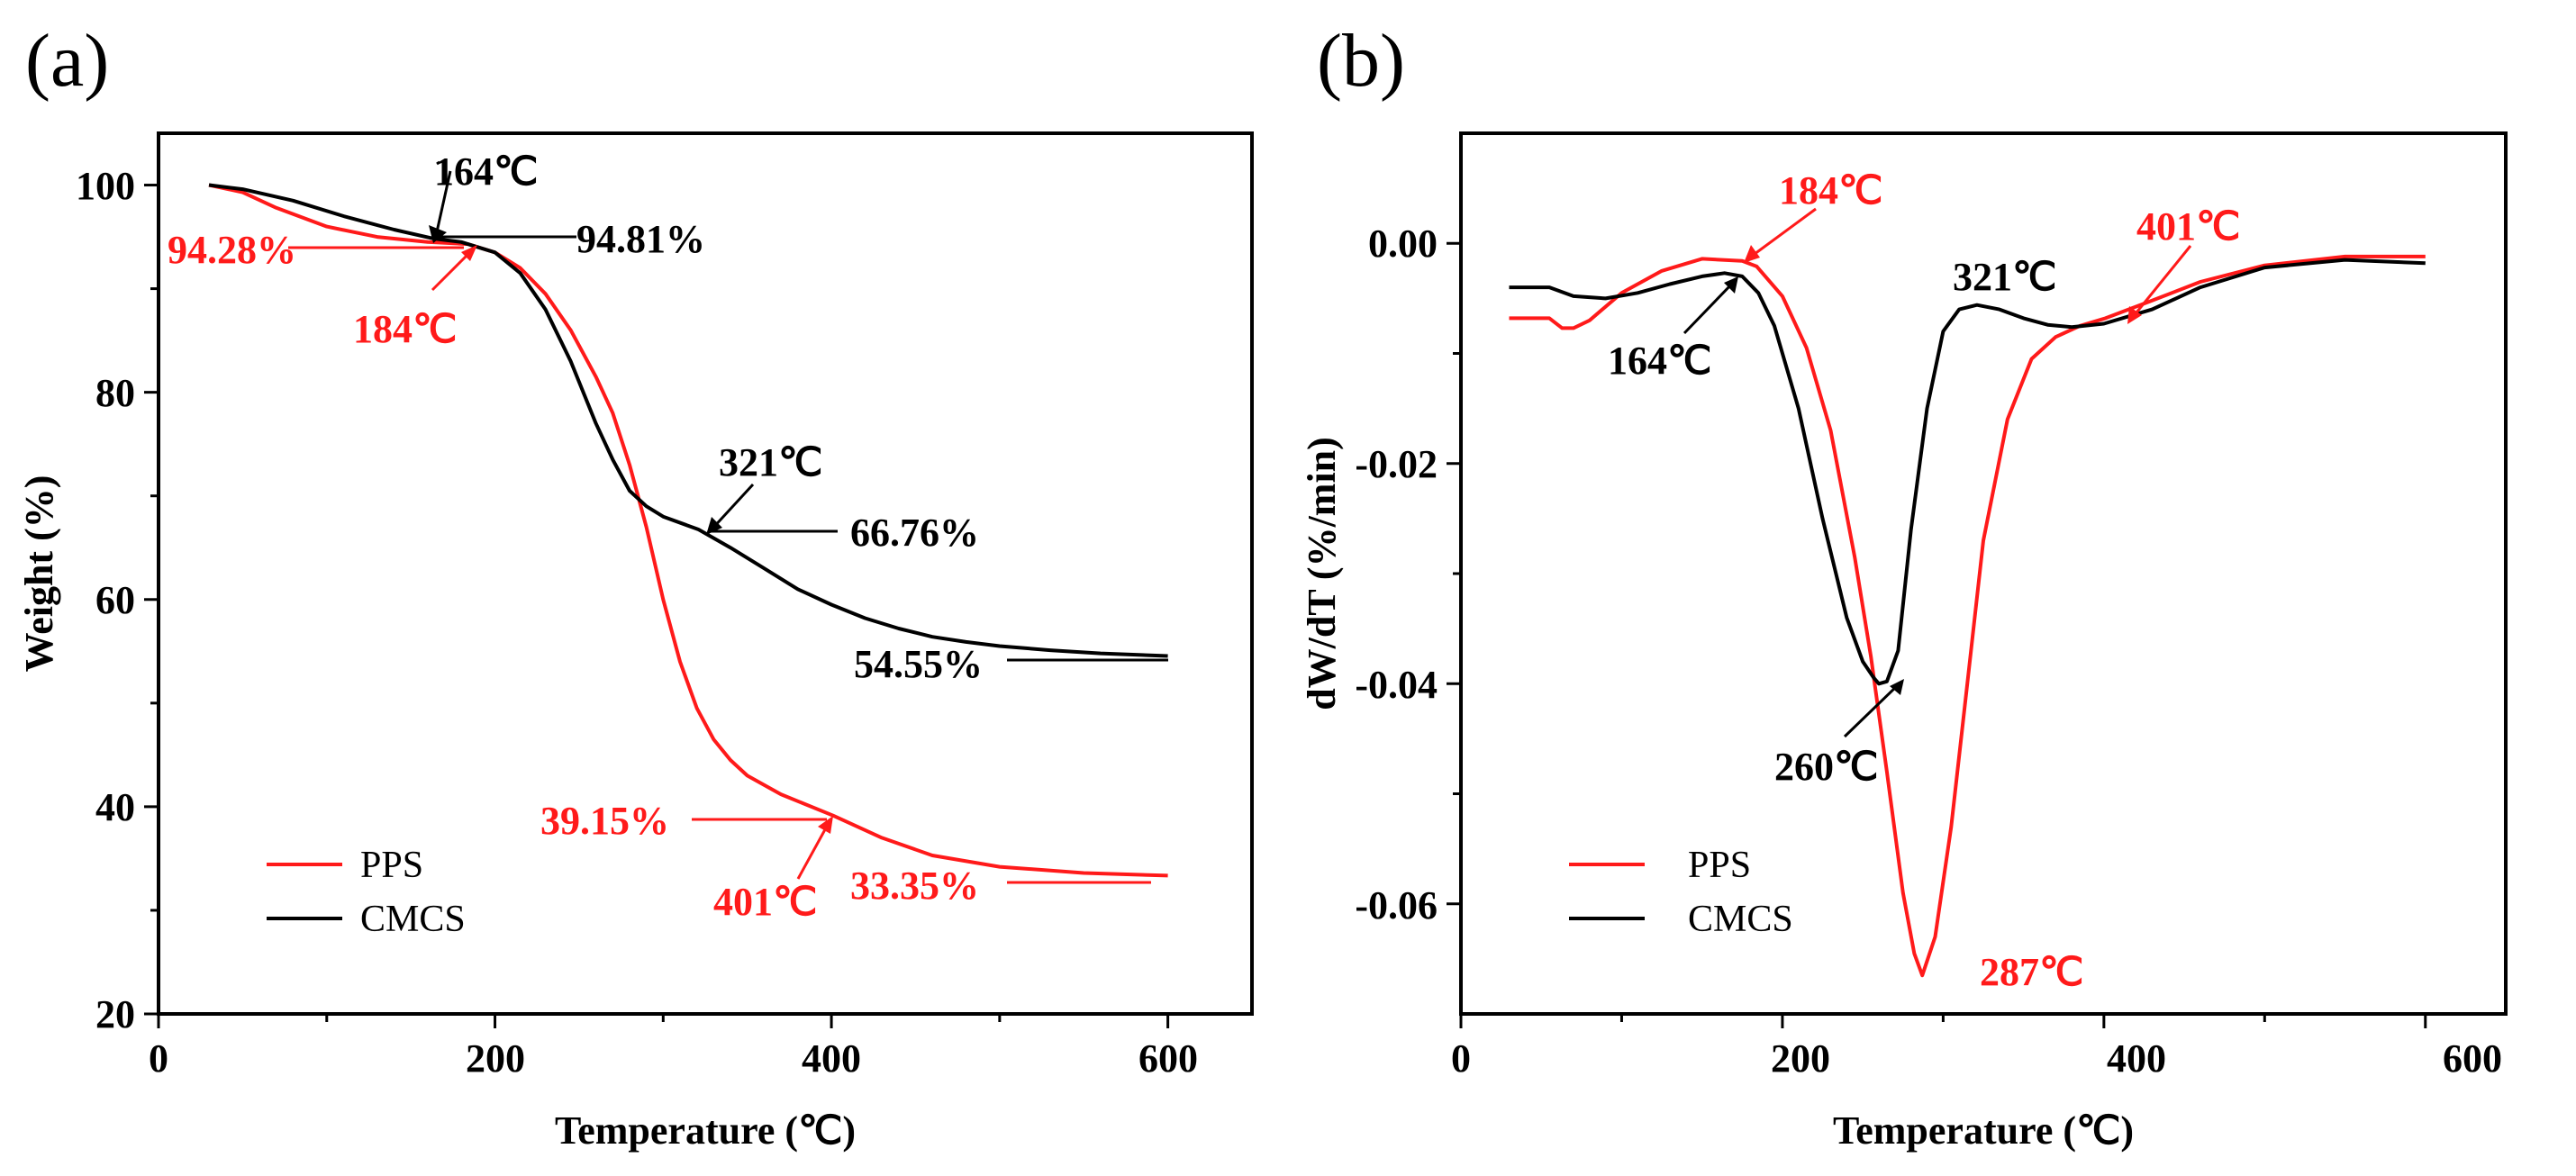 This screenshot has height=1176, width=2576. I want to click on annotation-260c: 260℃, so click(1826, 767).